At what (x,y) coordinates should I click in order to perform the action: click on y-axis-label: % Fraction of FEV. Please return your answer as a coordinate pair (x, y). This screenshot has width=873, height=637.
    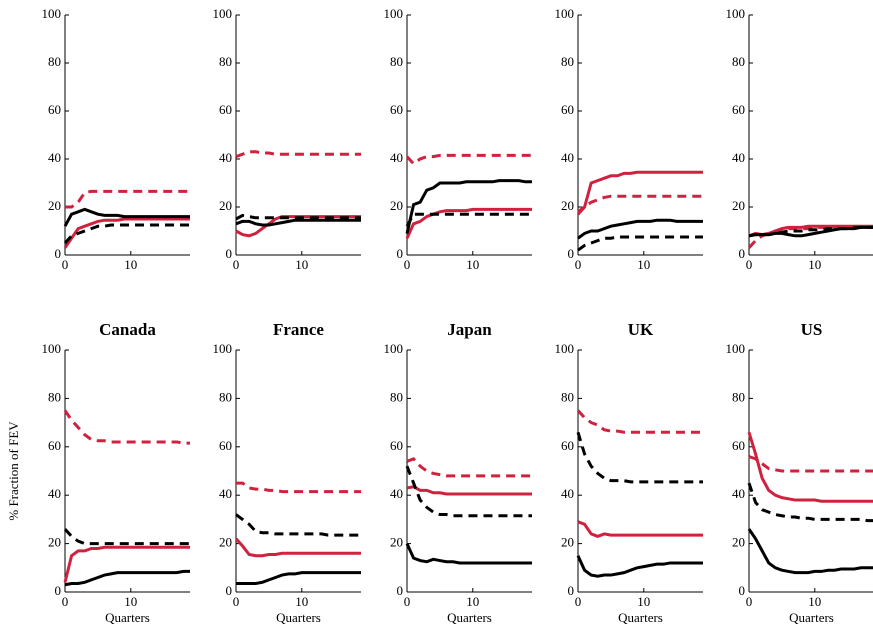
    Looking at the image, I should click on (13, 471).